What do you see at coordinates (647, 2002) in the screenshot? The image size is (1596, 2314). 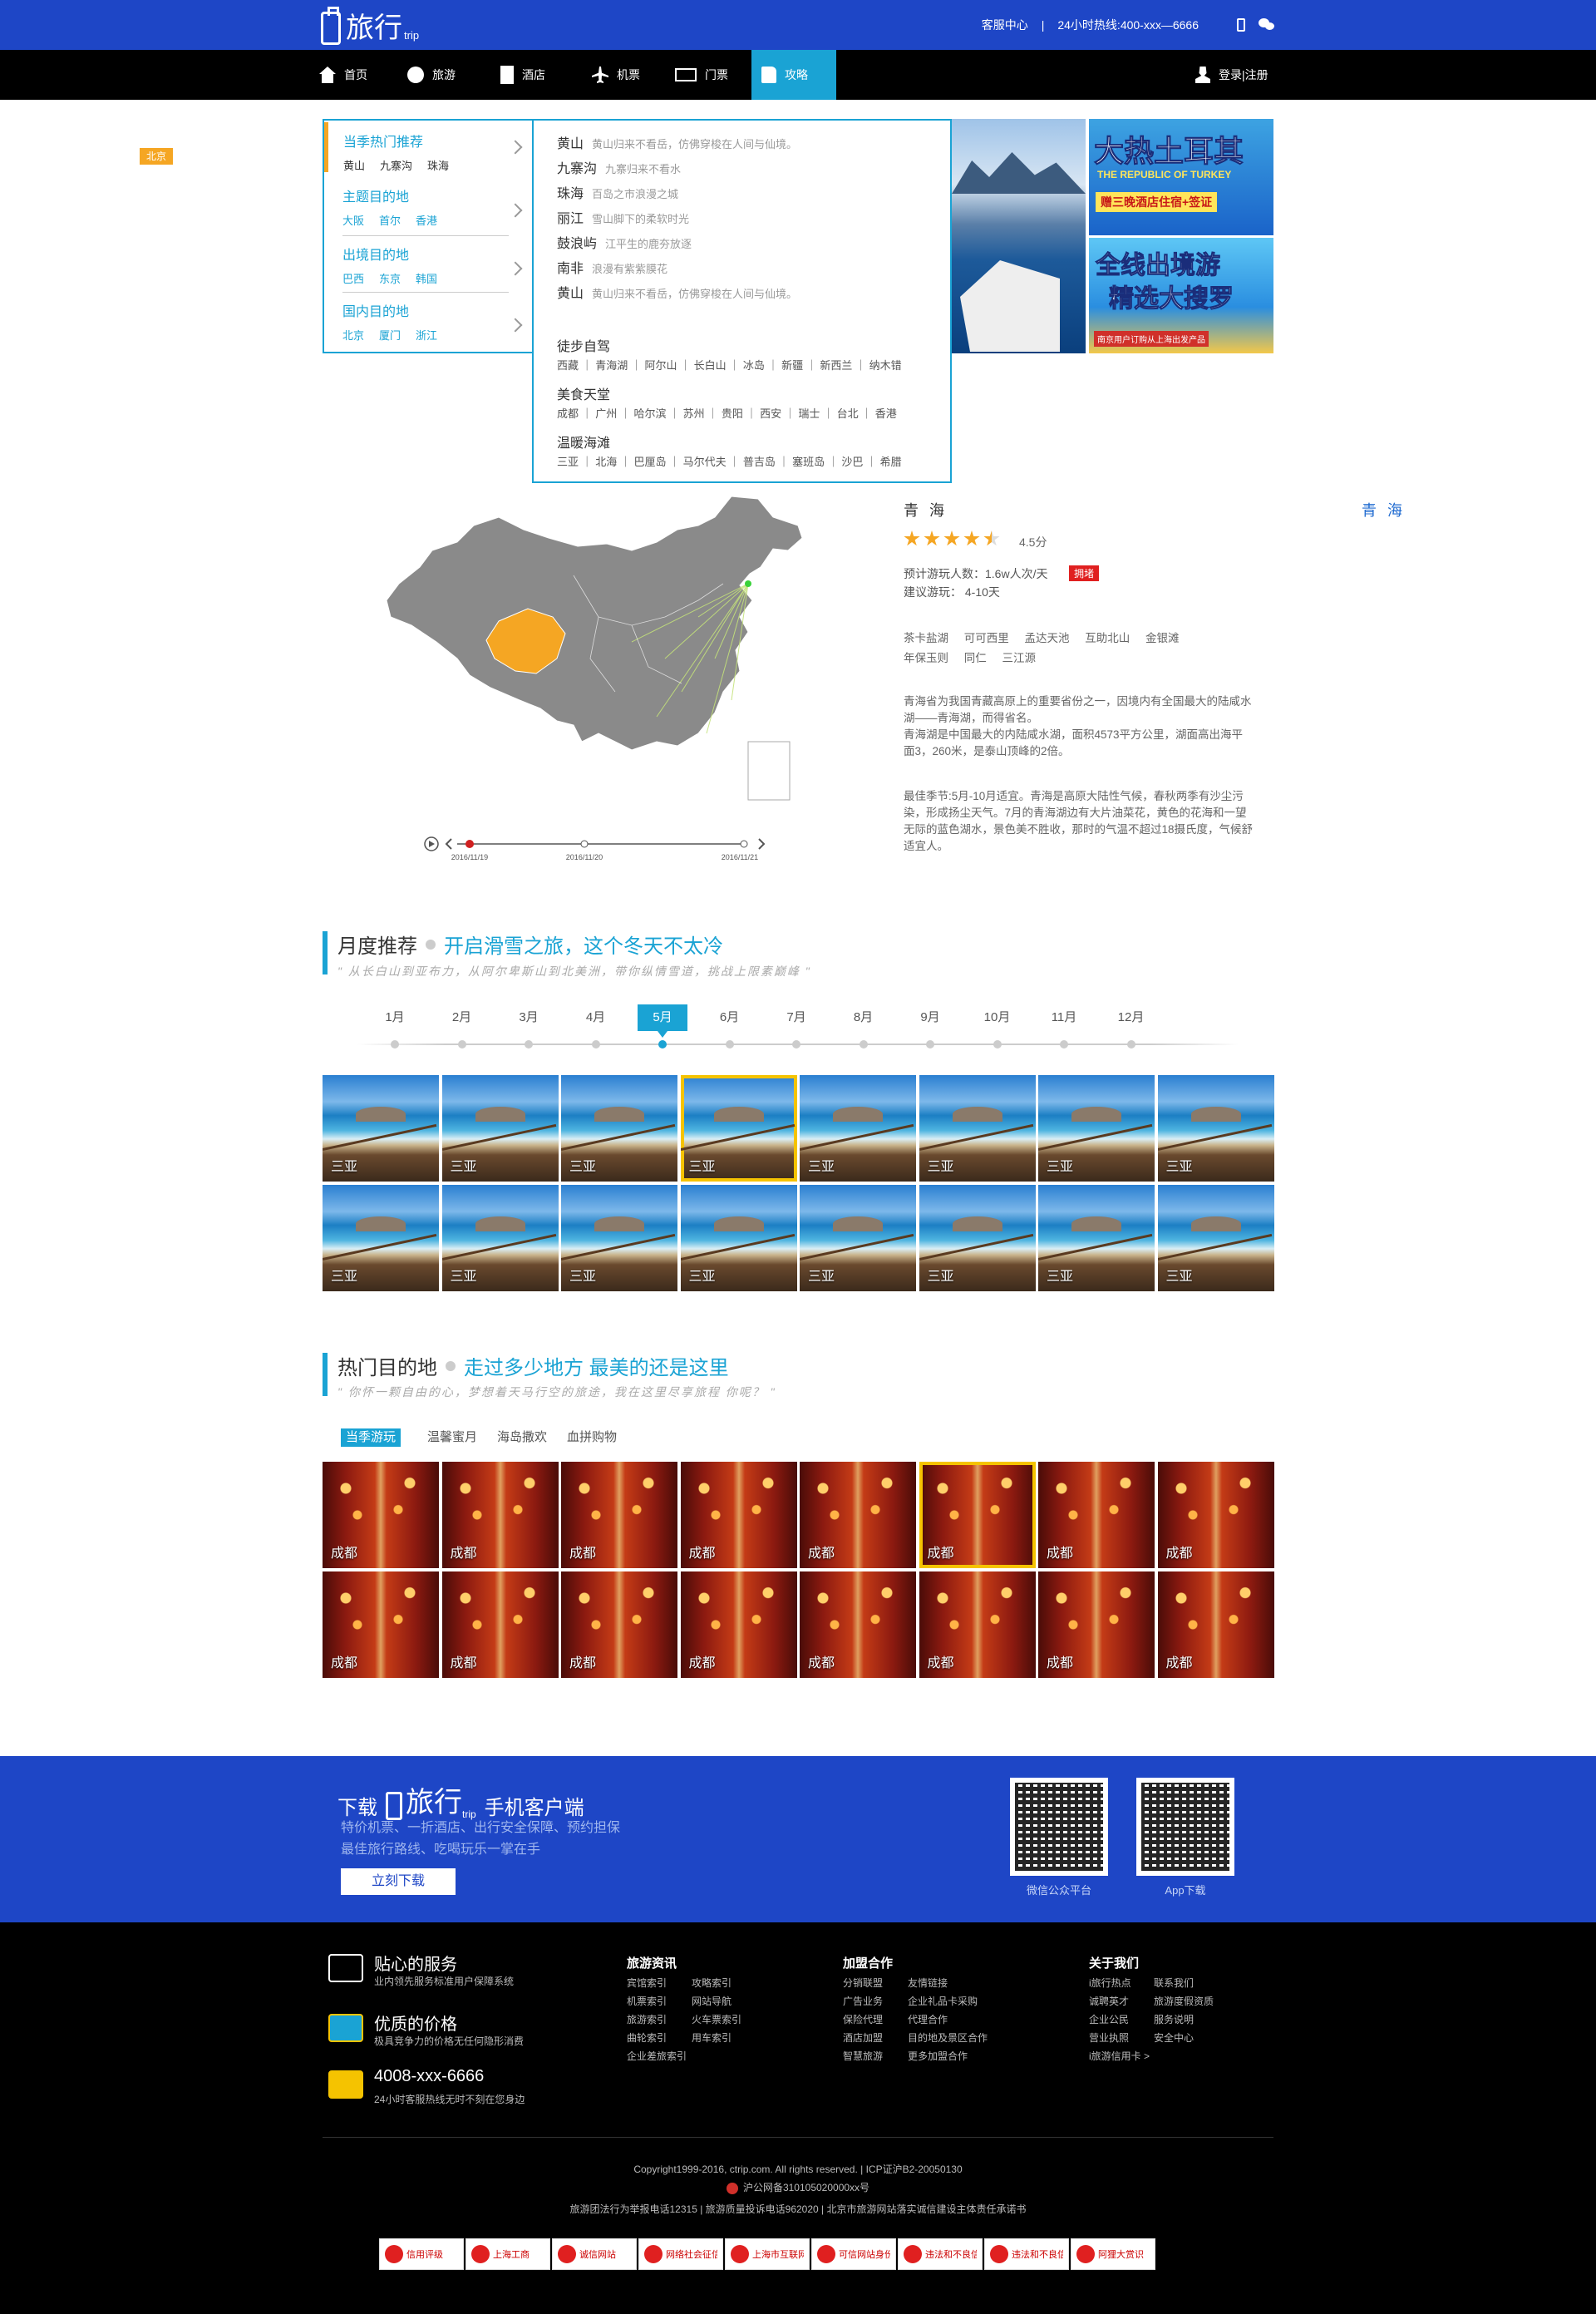 I see `footer-link: 机票索引` at bounding box center [647, 2002].